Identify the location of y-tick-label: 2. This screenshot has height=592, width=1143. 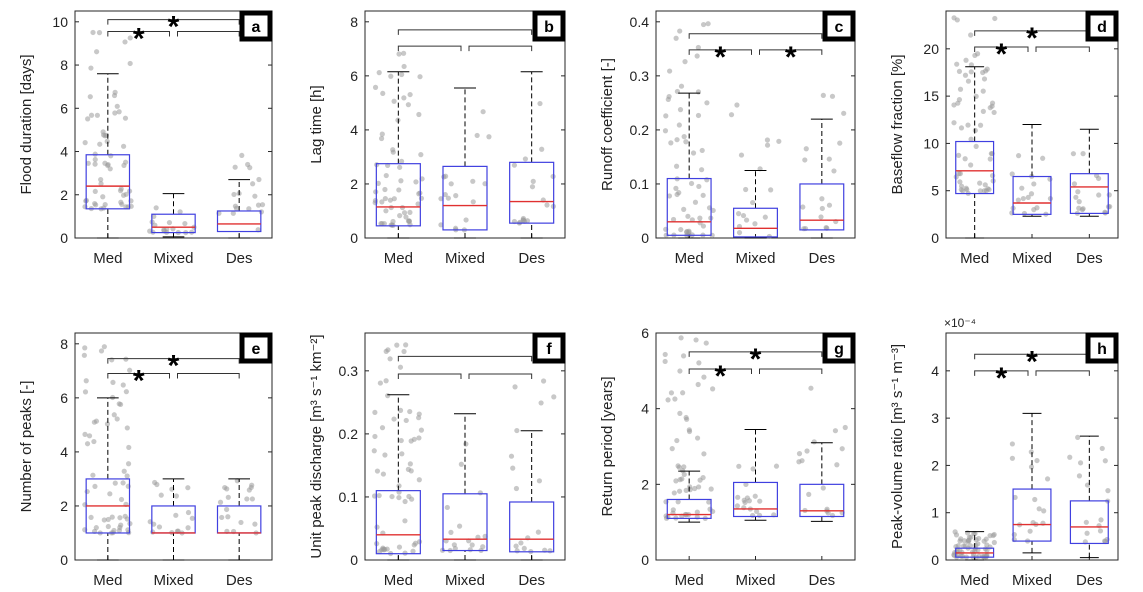
(64, 506).